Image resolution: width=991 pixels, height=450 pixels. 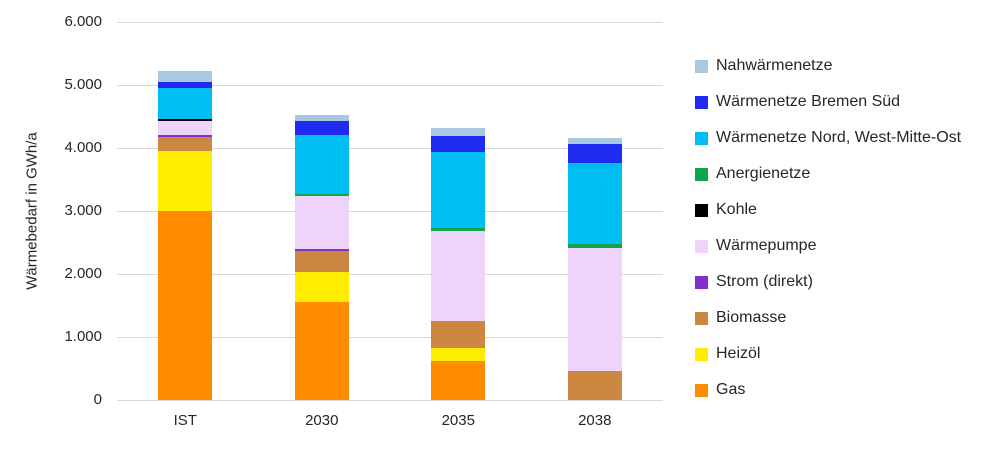 I want to click on bar-2038-segment-nahwärmenetze, so click(x=594, y=141).